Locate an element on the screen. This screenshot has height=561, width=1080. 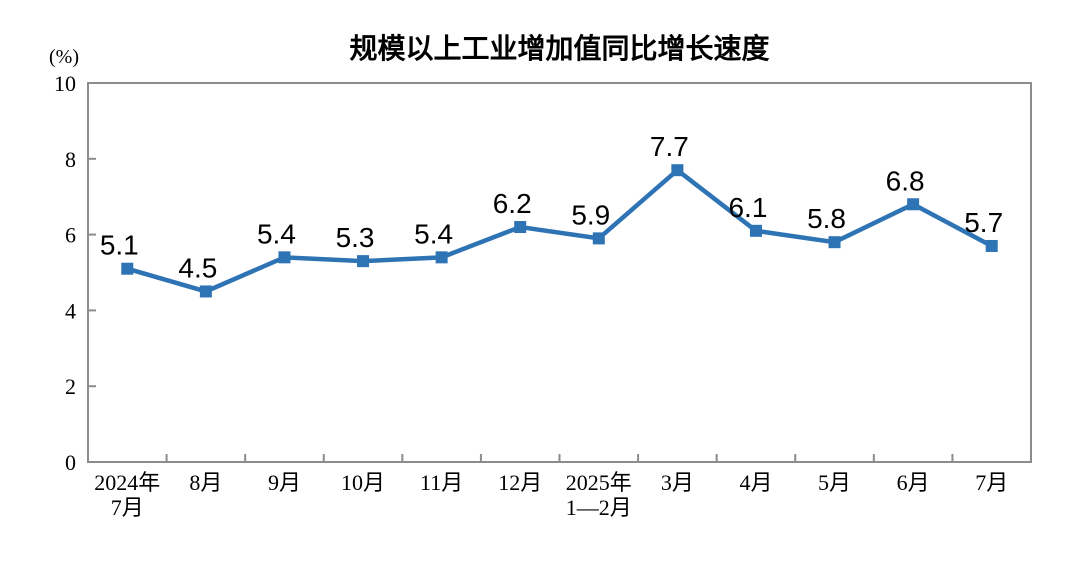
data-point-label: 5.8 is located at coordinates (826, 218).